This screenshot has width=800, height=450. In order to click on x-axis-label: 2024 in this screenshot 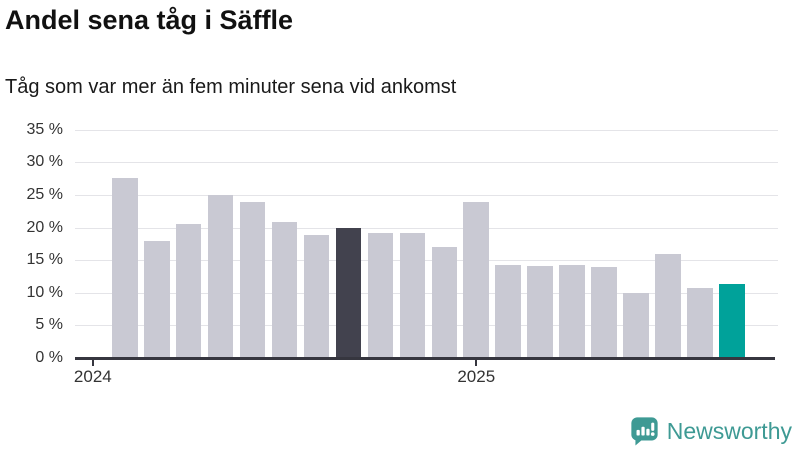, I will do `click(92, 376)`.